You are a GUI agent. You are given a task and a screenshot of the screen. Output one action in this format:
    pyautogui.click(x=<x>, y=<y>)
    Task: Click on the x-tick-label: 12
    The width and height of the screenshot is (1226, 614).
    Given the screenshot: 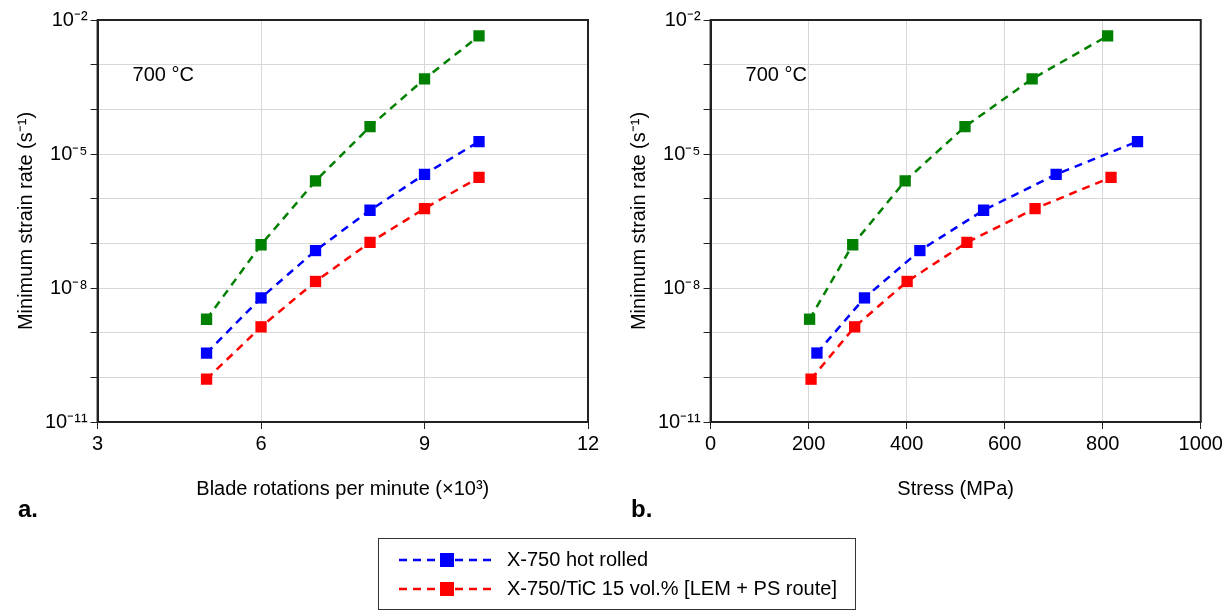 What is the action you would take?
    pyautogui.click(x=588, y=442)
    